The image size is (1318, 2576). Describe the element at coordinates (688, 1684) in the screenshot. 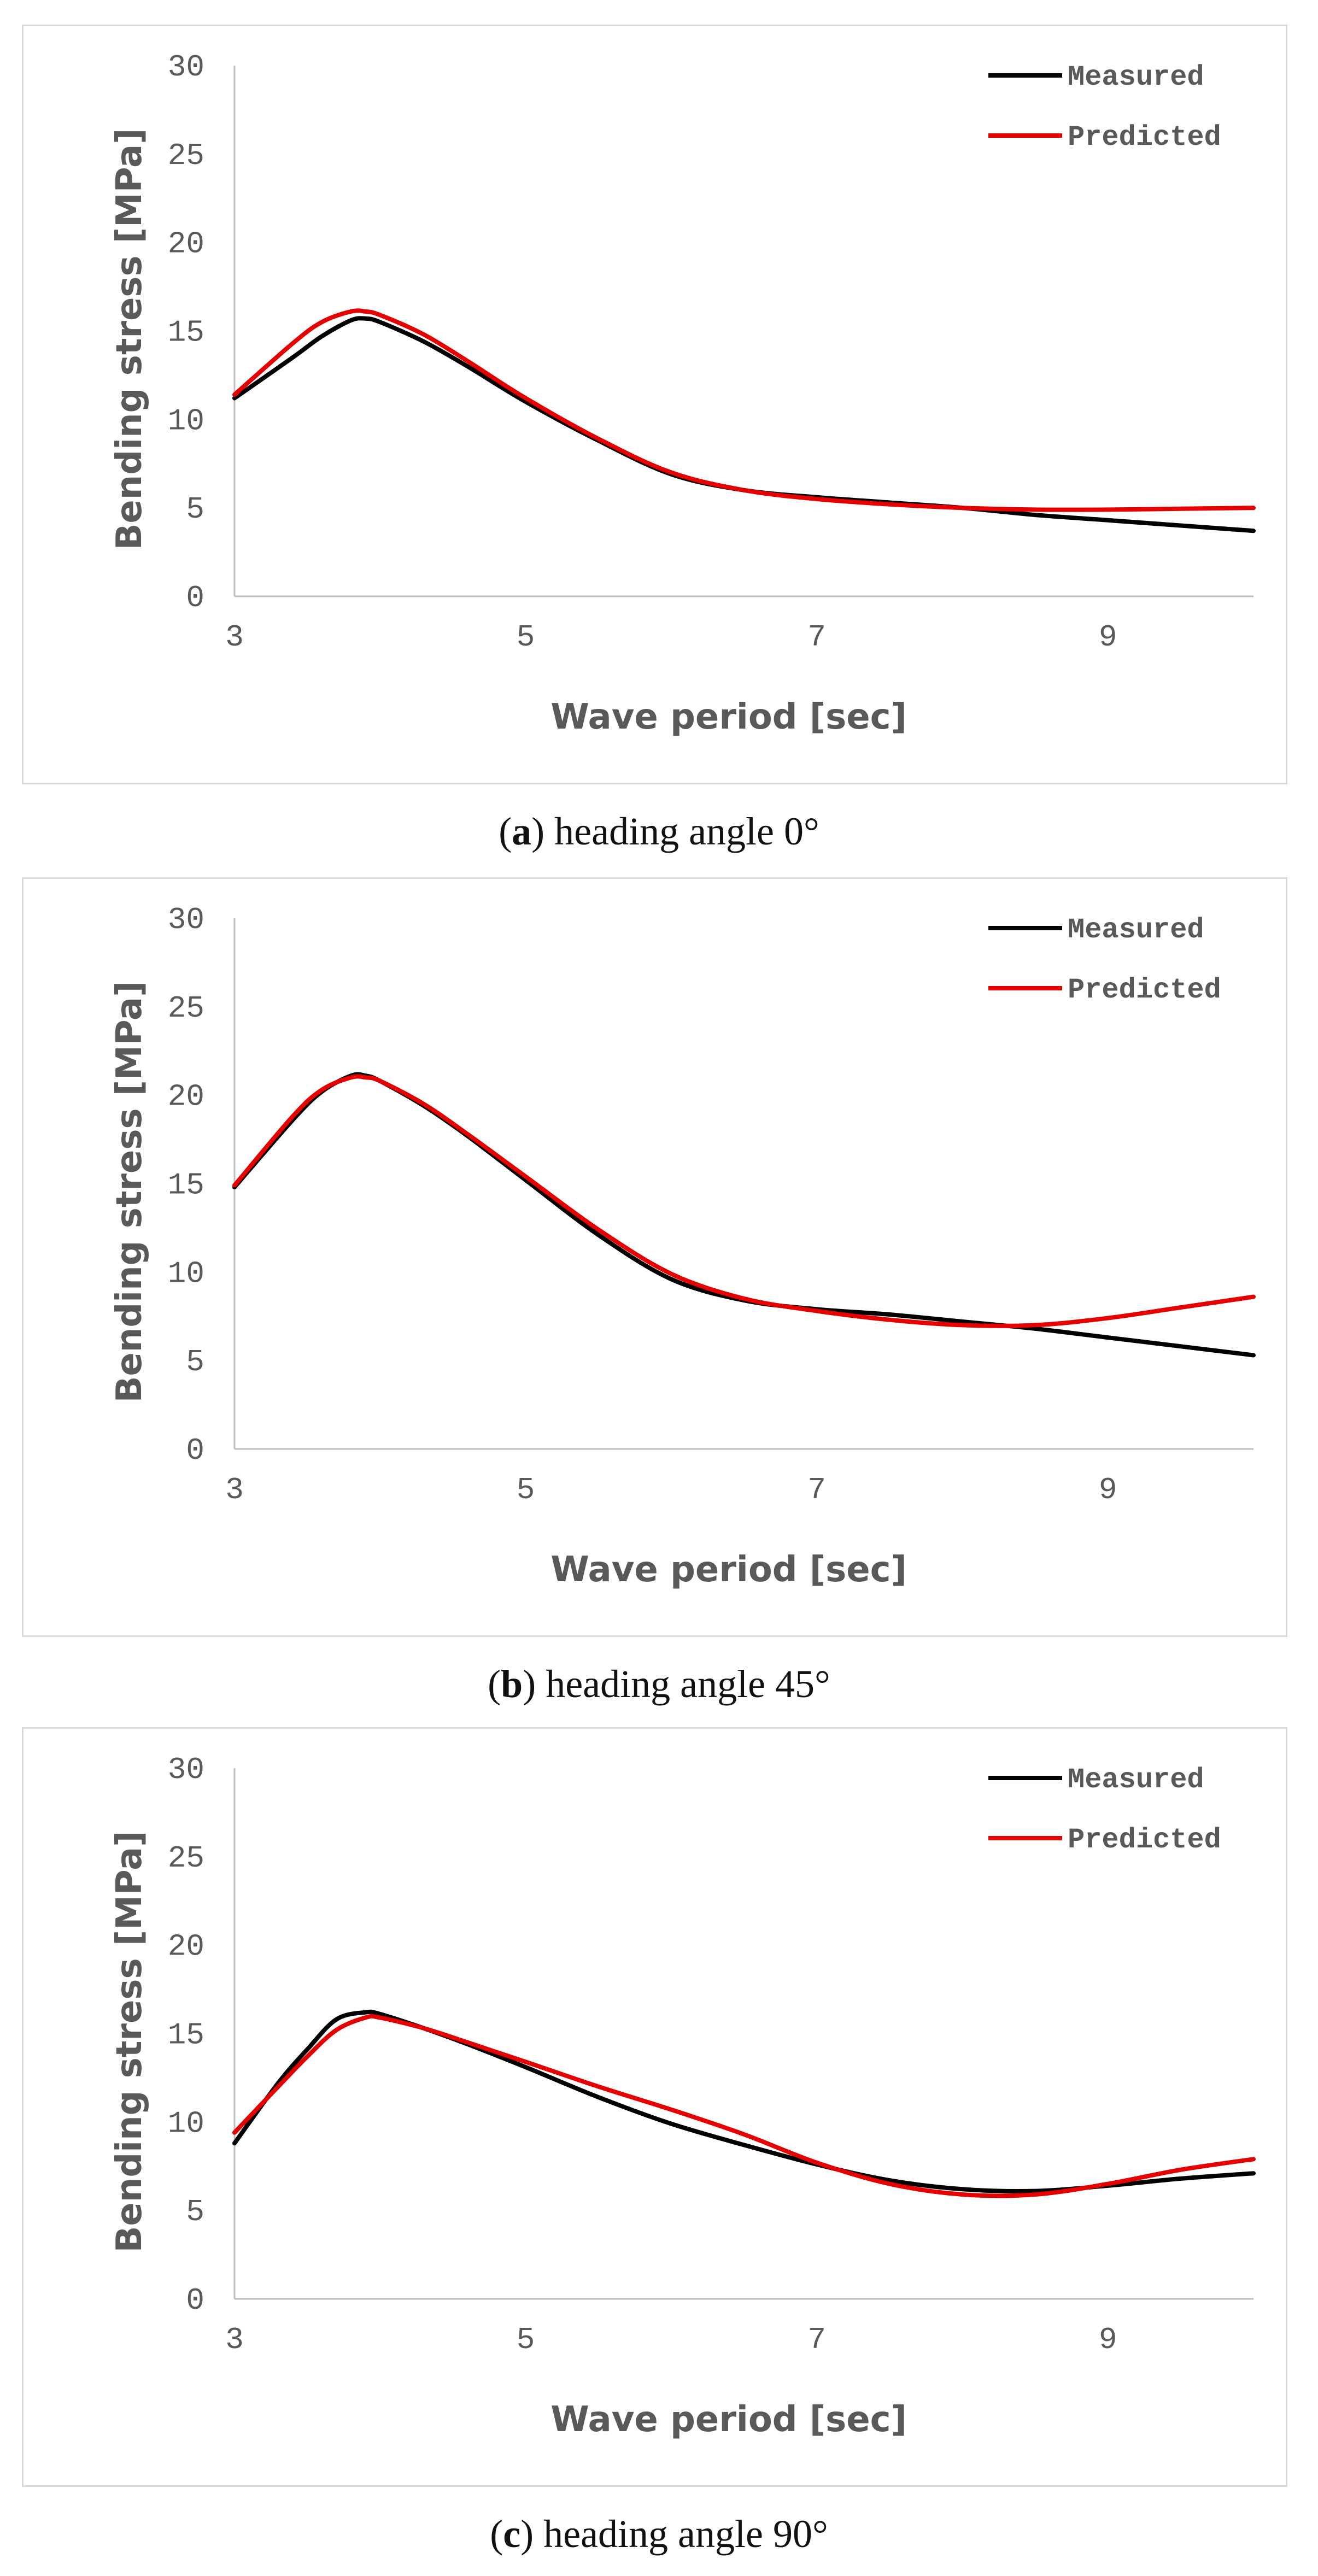

I see `caption-text-b: heading angle 45°` at that location.